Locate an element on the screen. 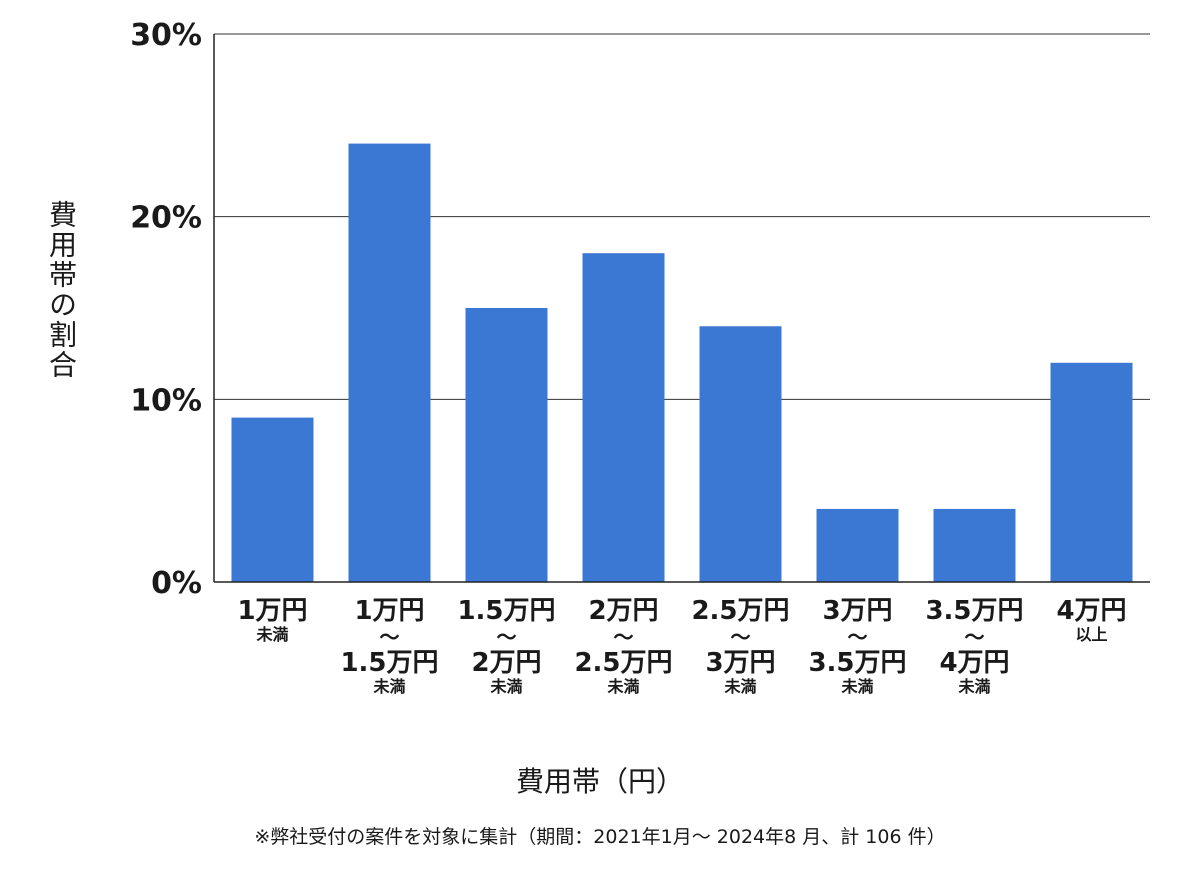 The image size is (1200, 874). x-tick-label: 1万円〜 1.5万円 未満 is located at coordinates (390, 646).